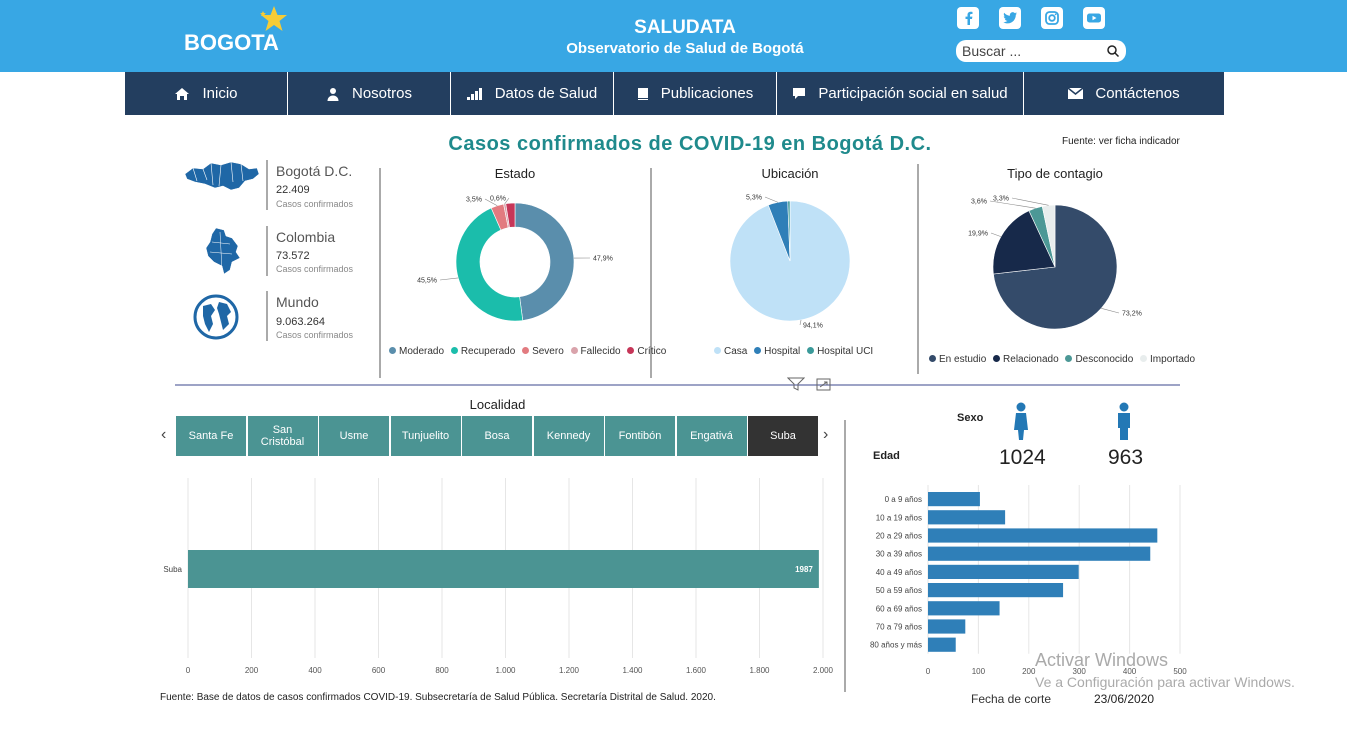 The width and height of the screenshot is (1347, 741). Describe the element at coordinates (783, 436) in the screenshot. I see `tab-suba: Suba` at that location.